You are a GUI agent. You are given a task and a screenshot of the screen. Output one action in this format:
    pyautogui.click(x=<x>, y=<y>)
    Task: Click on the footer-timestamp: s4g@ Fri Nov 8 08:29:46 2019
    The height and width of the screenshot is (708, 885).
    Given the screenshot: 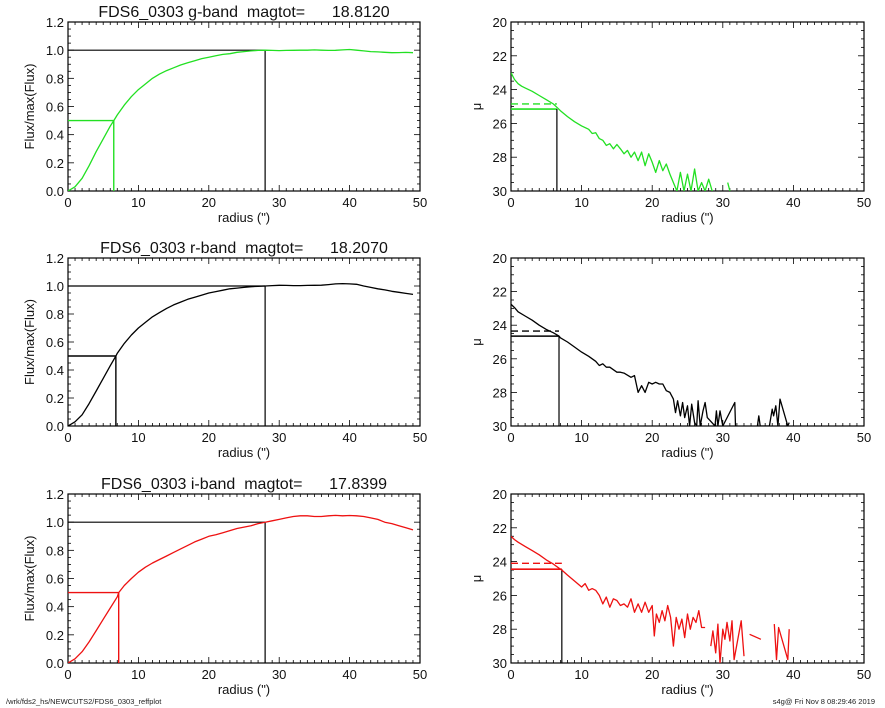 What is the action you would take?
    pyautogui.click(x=823, y=701)
    